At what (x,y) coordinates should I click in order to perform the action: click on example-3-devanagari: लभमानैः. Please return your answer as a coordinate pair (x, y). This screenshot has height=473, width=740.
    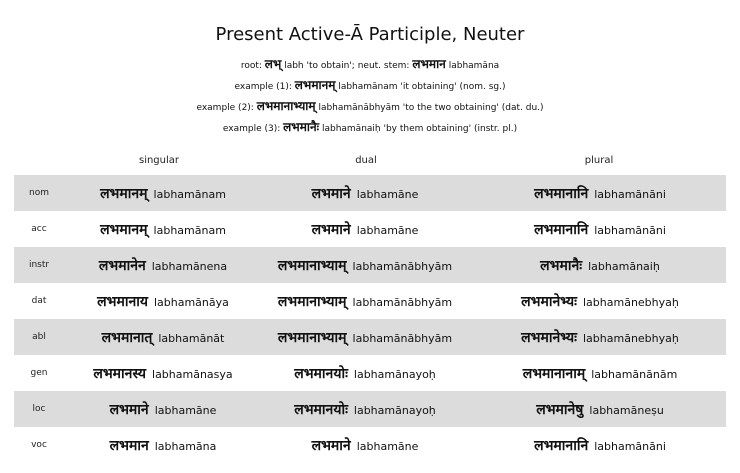
    Looking at the image, I should click on (301, 127).